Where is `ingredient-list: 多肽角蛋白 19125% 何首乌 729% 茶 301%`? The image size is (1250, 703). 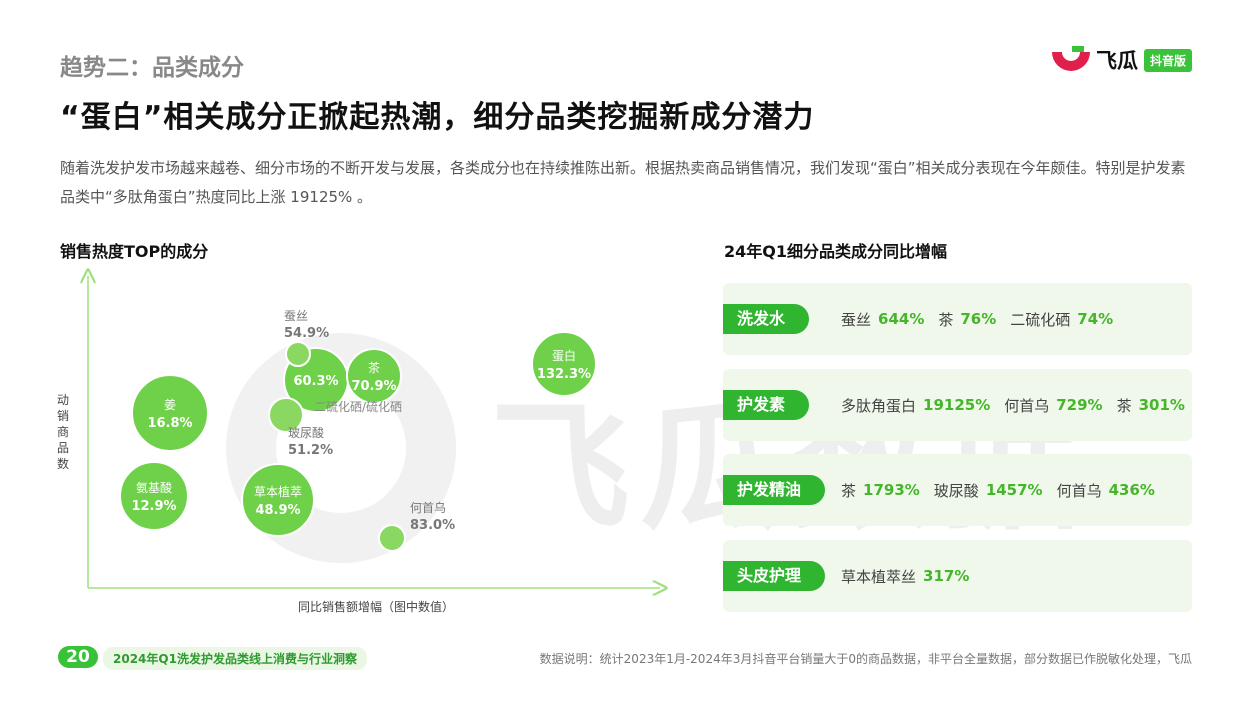 ingredient-list: 多肽角蛋白 19125% 何首乌 729% 茶 301% is located at coordinates (1013, 405).